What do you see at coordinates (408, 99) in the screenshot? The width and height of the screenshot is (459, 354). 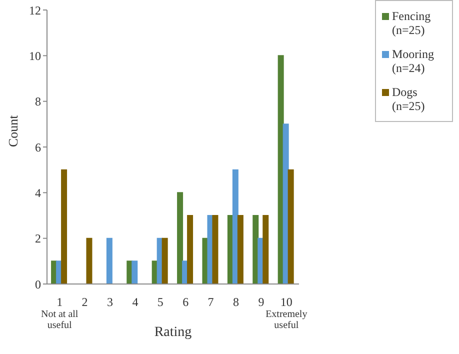 I see `legend-label: Dogs (n=25)` at bounding box center [408, 99].